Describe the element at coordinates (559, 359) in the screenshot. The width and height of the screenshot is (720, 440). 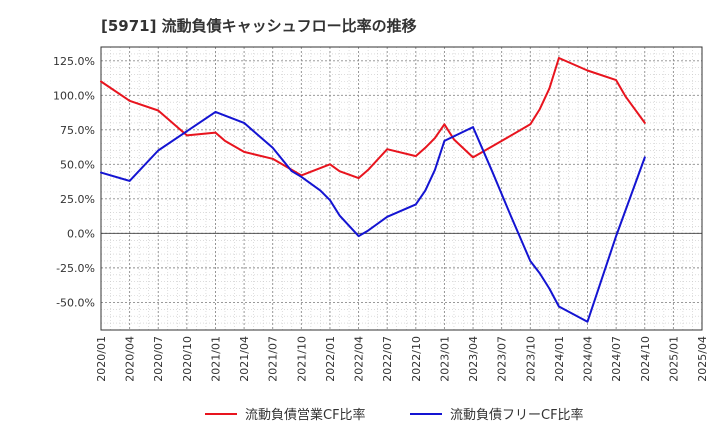
I see `x-tick-label: 2024/01` at that location.